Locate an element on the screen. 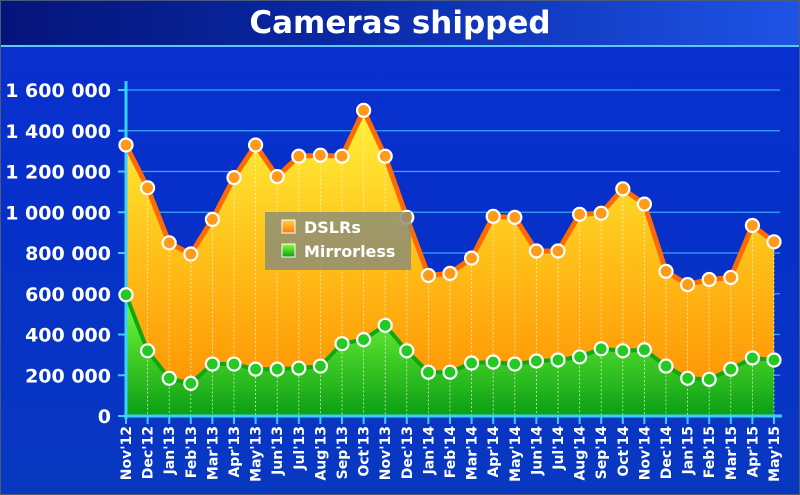 The width and height of the screenshot is (800, 495). y-tick-label: 0 is located at coordinates (104, 417).